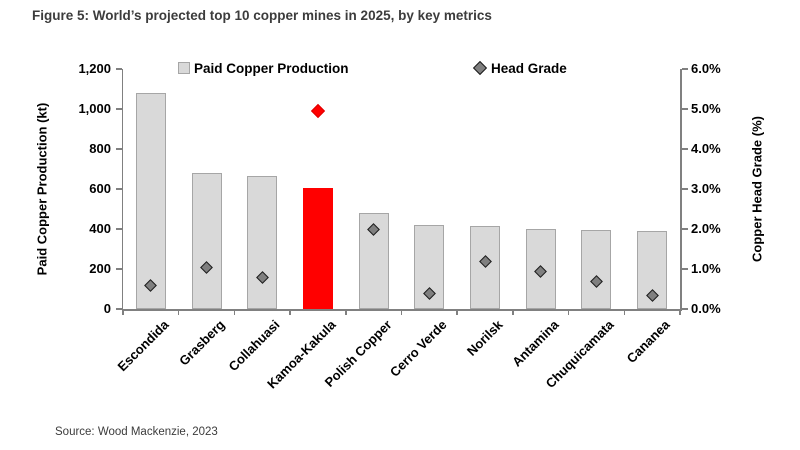 Image resolution: width=800 pixels, height=450 pixels. Describe the element at coordinates (706, 268) in the screenshot. I see `y2-axis-tick-label: 1.0%` at that location.